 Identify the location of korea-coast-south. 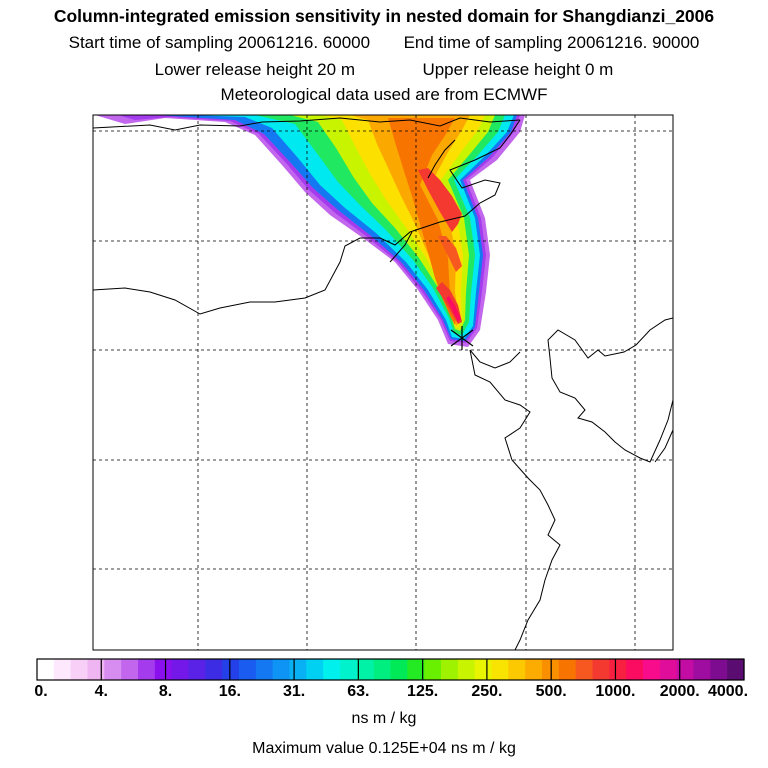
(663, 446).